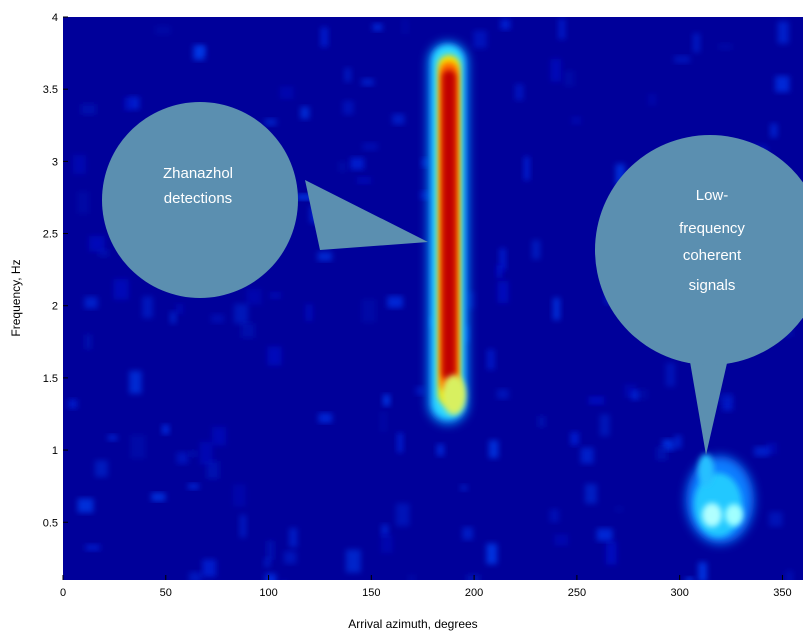  What do you see at coordinates (55, 451) in the screenshot?
I see `y-tick-label: 1` at bounding box center [55, 451].